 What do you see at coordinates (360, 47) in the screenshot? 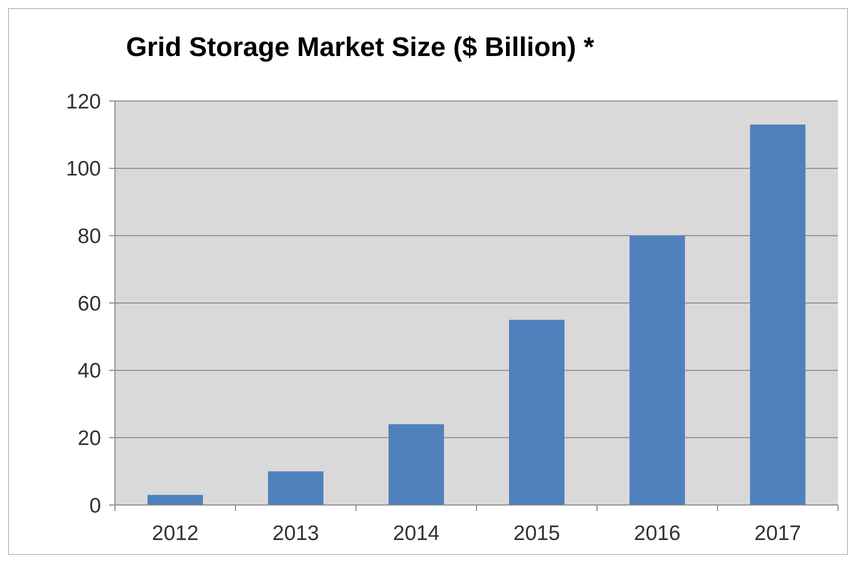
I see `chart-title: Grid Storage Market Size ($ Billion) *` at bounding box center [360, 47].